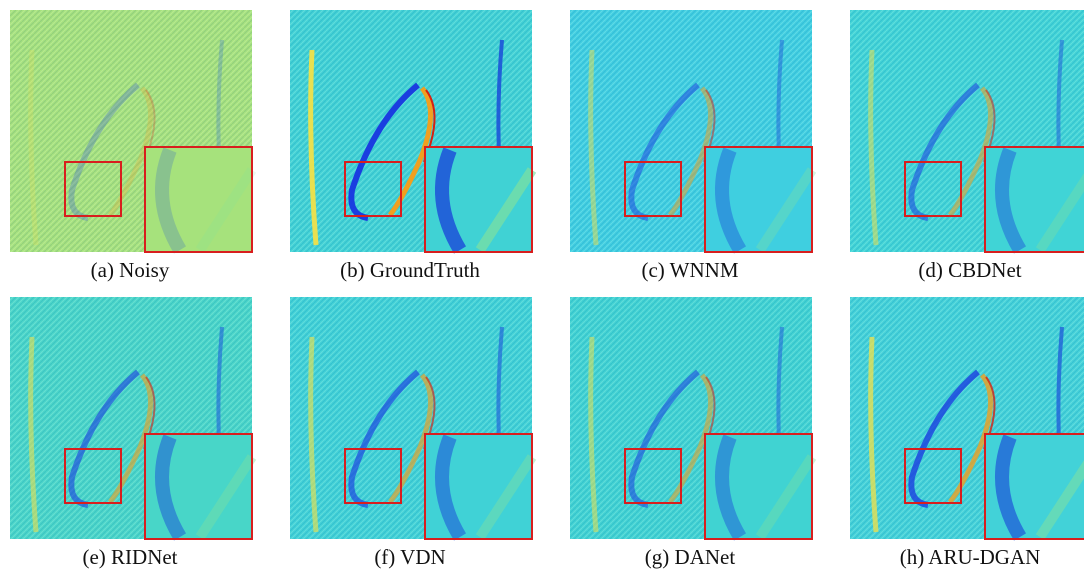 This screenshot has width=1084, height=575. Describe the element at coordinates (409, 557) in the screenshot. I see `panel-caption: (f) VDN` at that location.